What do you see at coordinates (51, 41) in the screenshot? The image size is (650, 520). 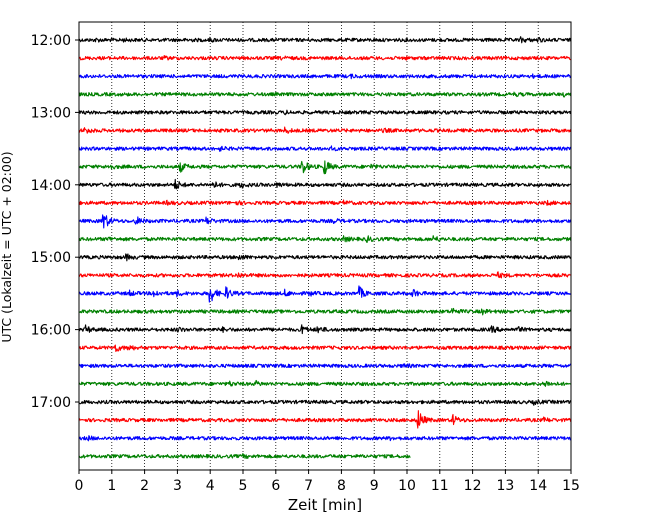 I see `y-tick-label: 12:00` at bounding box center [51, 41].